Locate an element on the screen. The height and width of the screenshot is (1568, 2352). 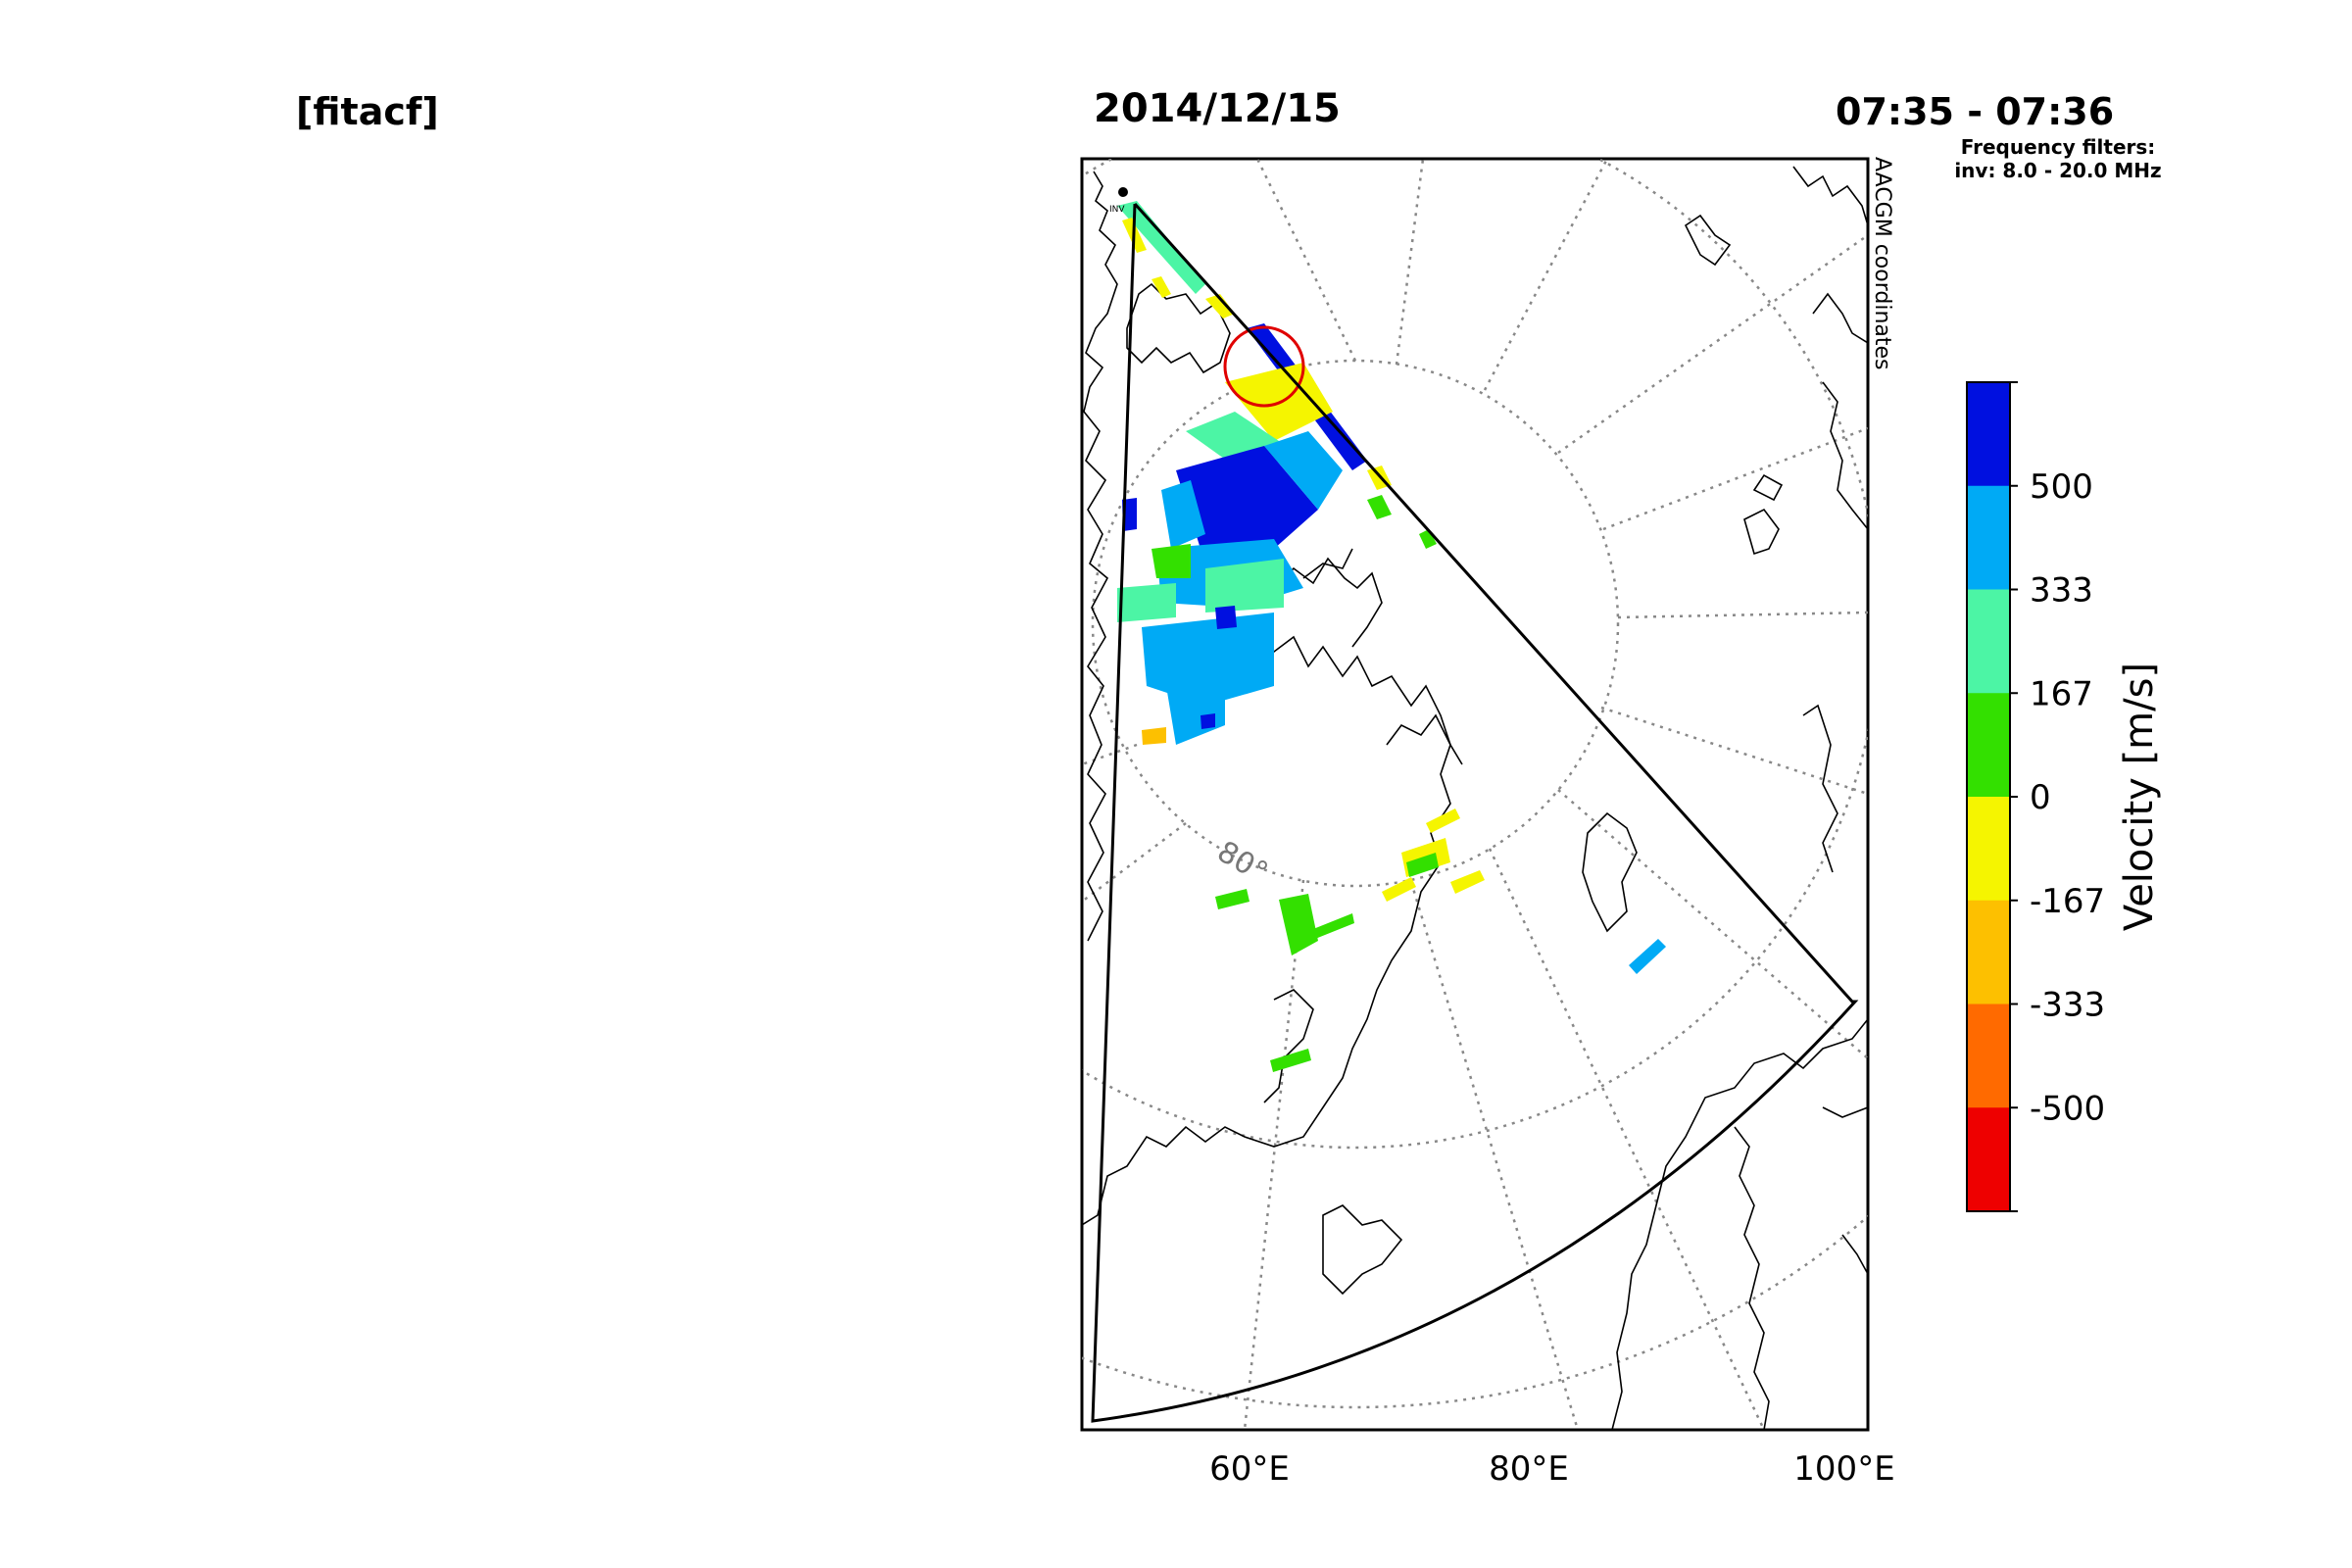
coordinate-system-label: AACGM coordinates is located at coordinates (1882, 263).